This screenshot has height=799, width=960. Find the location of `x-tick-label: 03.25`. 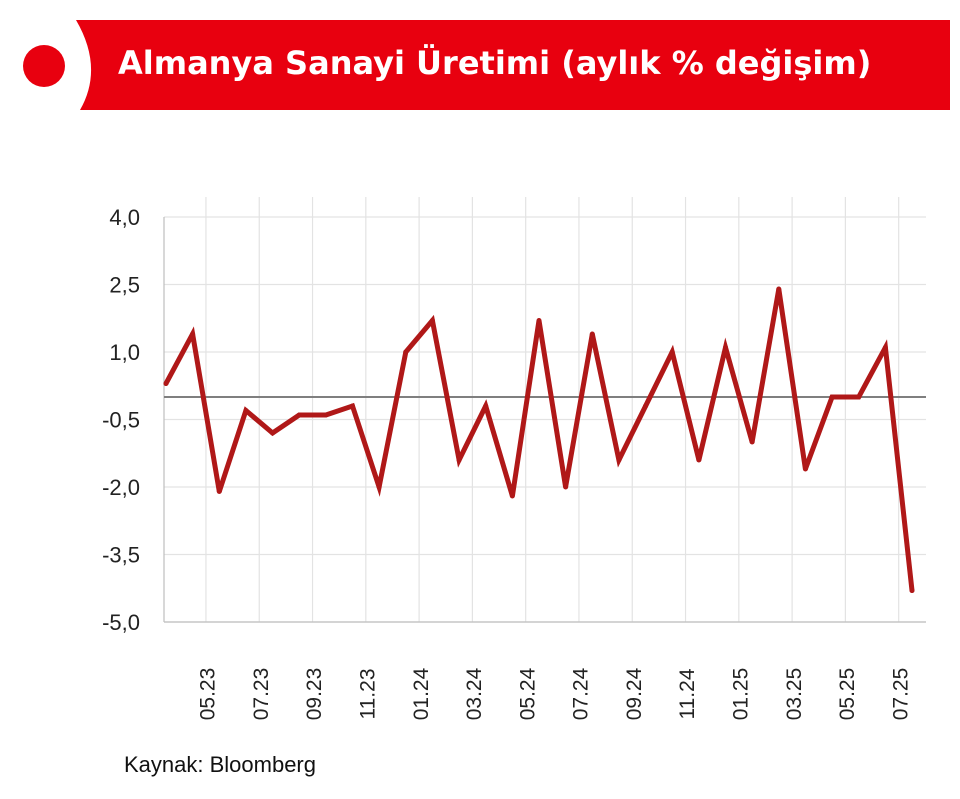

x-tick-label: 03.25 is located at coordinates (794, 694).